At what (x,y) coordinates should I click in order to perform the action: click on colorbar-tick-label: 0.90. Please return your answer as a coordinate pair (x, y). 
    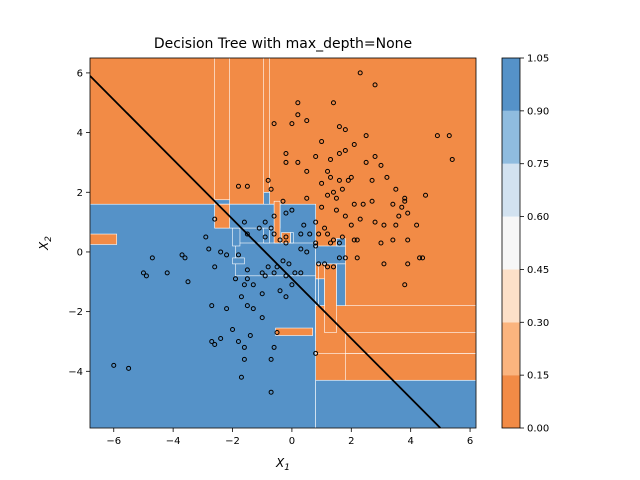
    Looking at the image, I should click on (538, 111).